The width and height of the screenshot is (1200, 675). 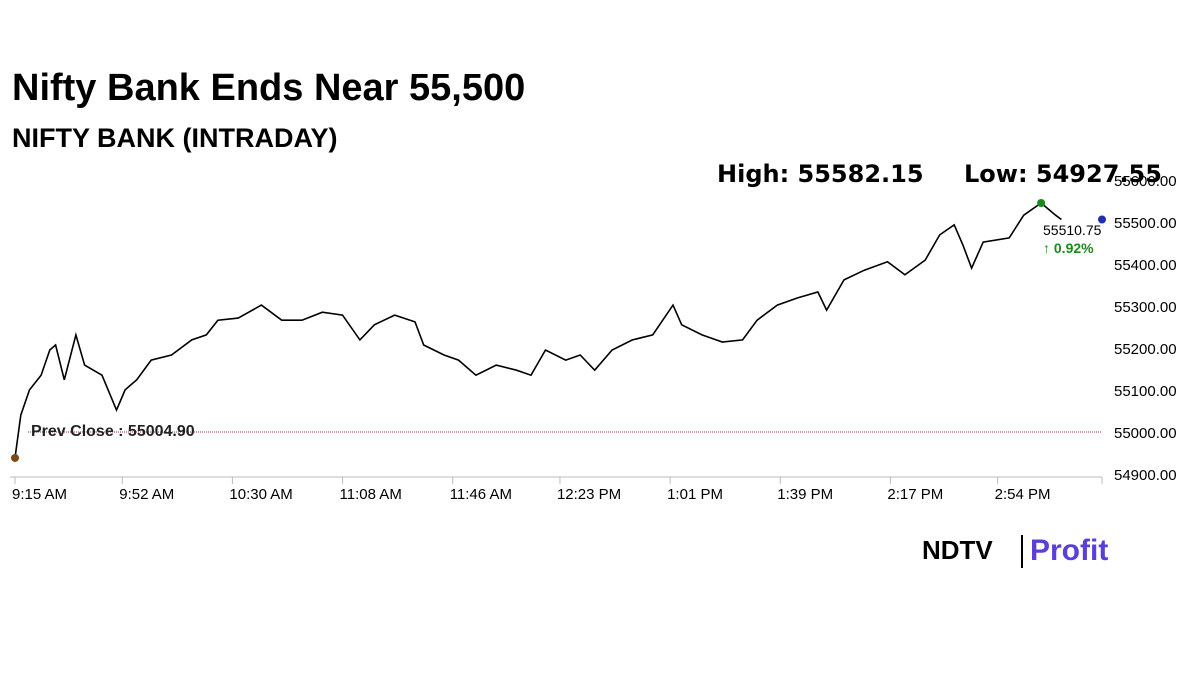 I want to click on change-label: ↑ 0.92%, so click(x=1068, y=248).